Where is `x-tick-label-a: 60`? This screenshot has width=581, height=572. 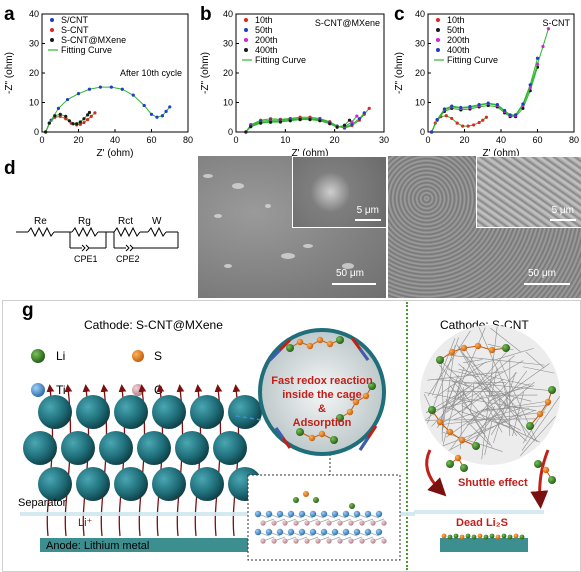
x-tick-label-a: 60 is located at coordinates (151, 140).